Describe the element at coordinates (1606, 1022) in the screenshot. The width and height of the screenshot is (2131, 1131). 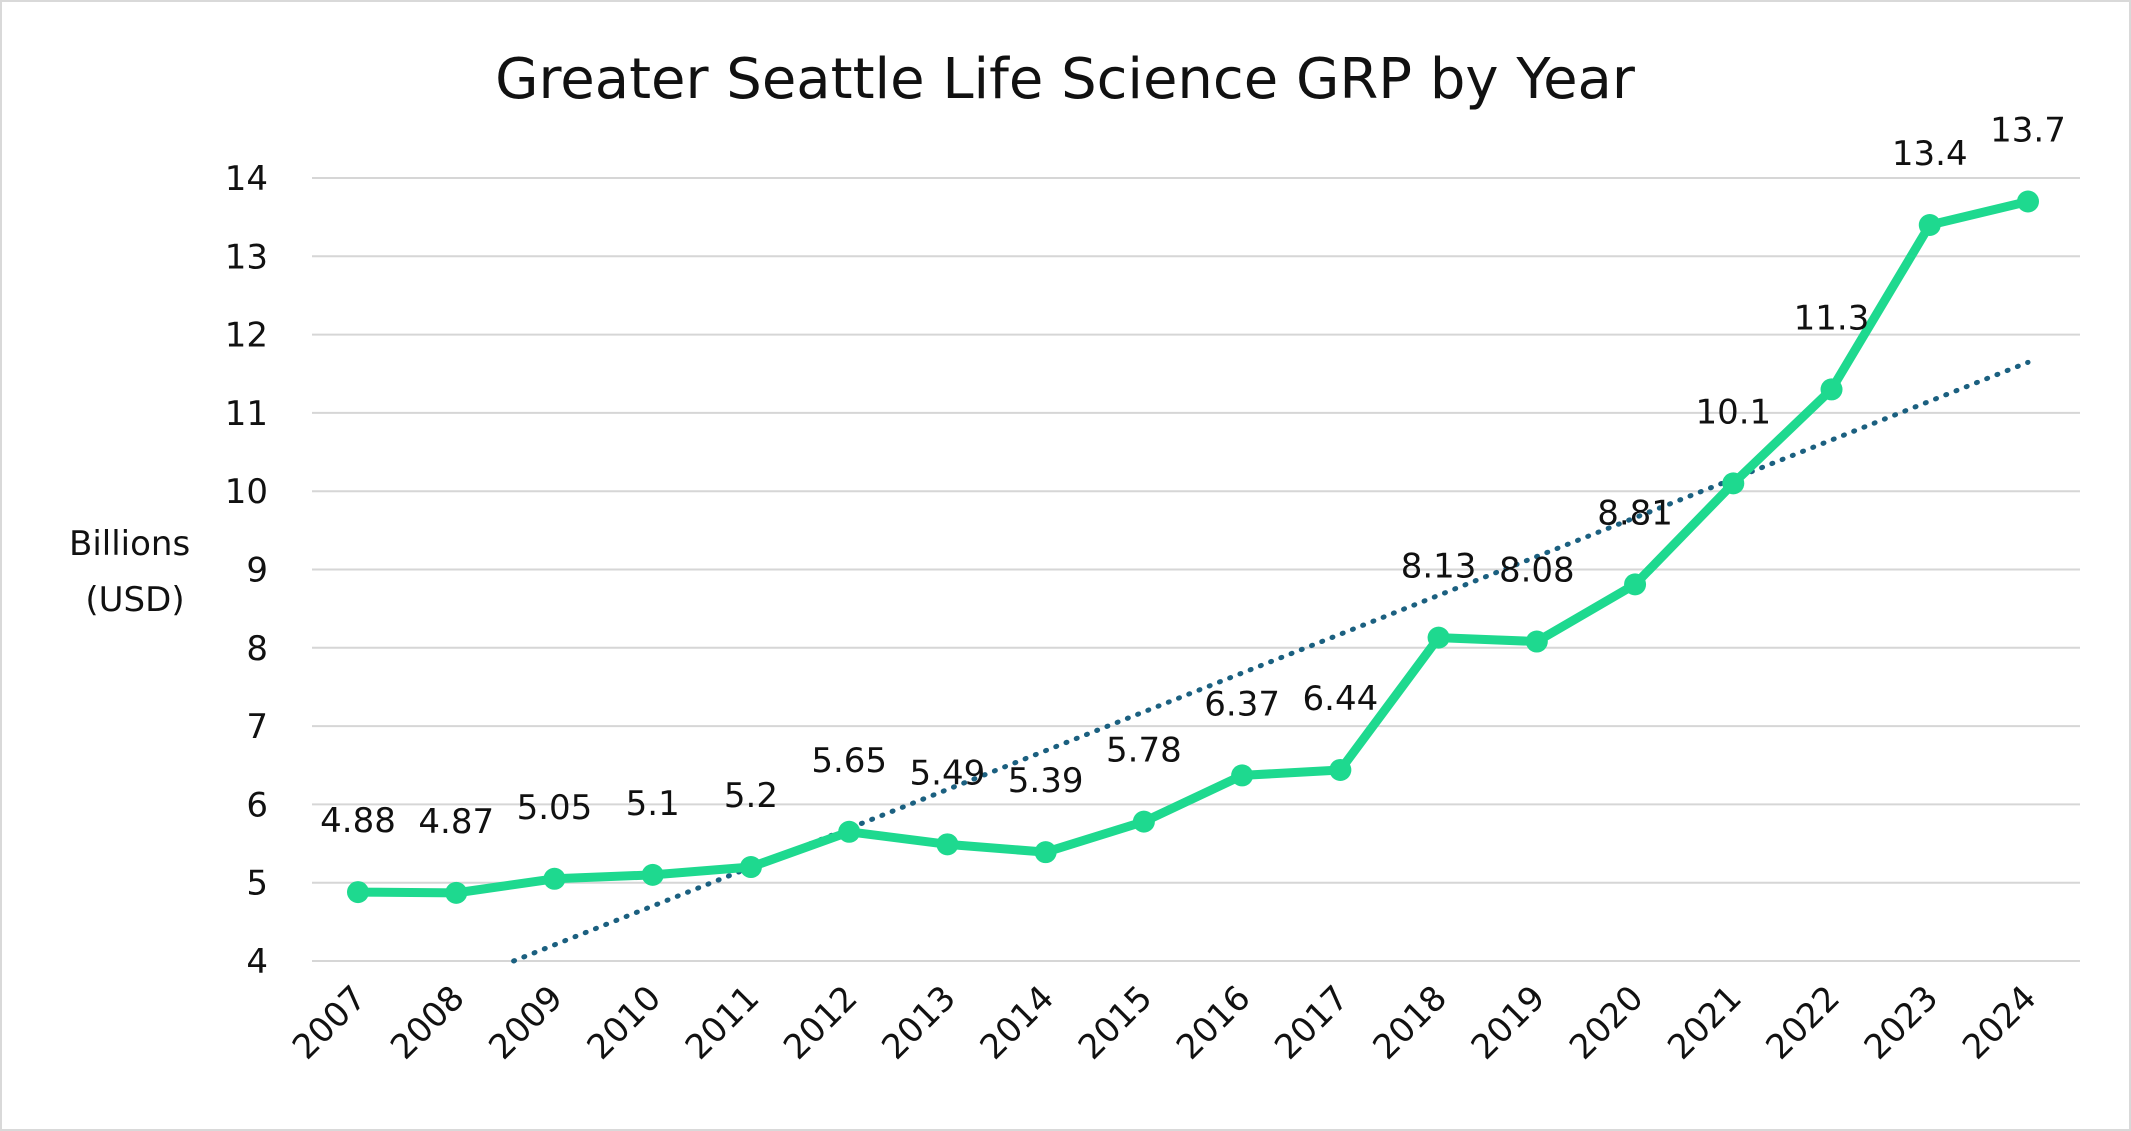
I see `x-tick-label: 2020` at that location.